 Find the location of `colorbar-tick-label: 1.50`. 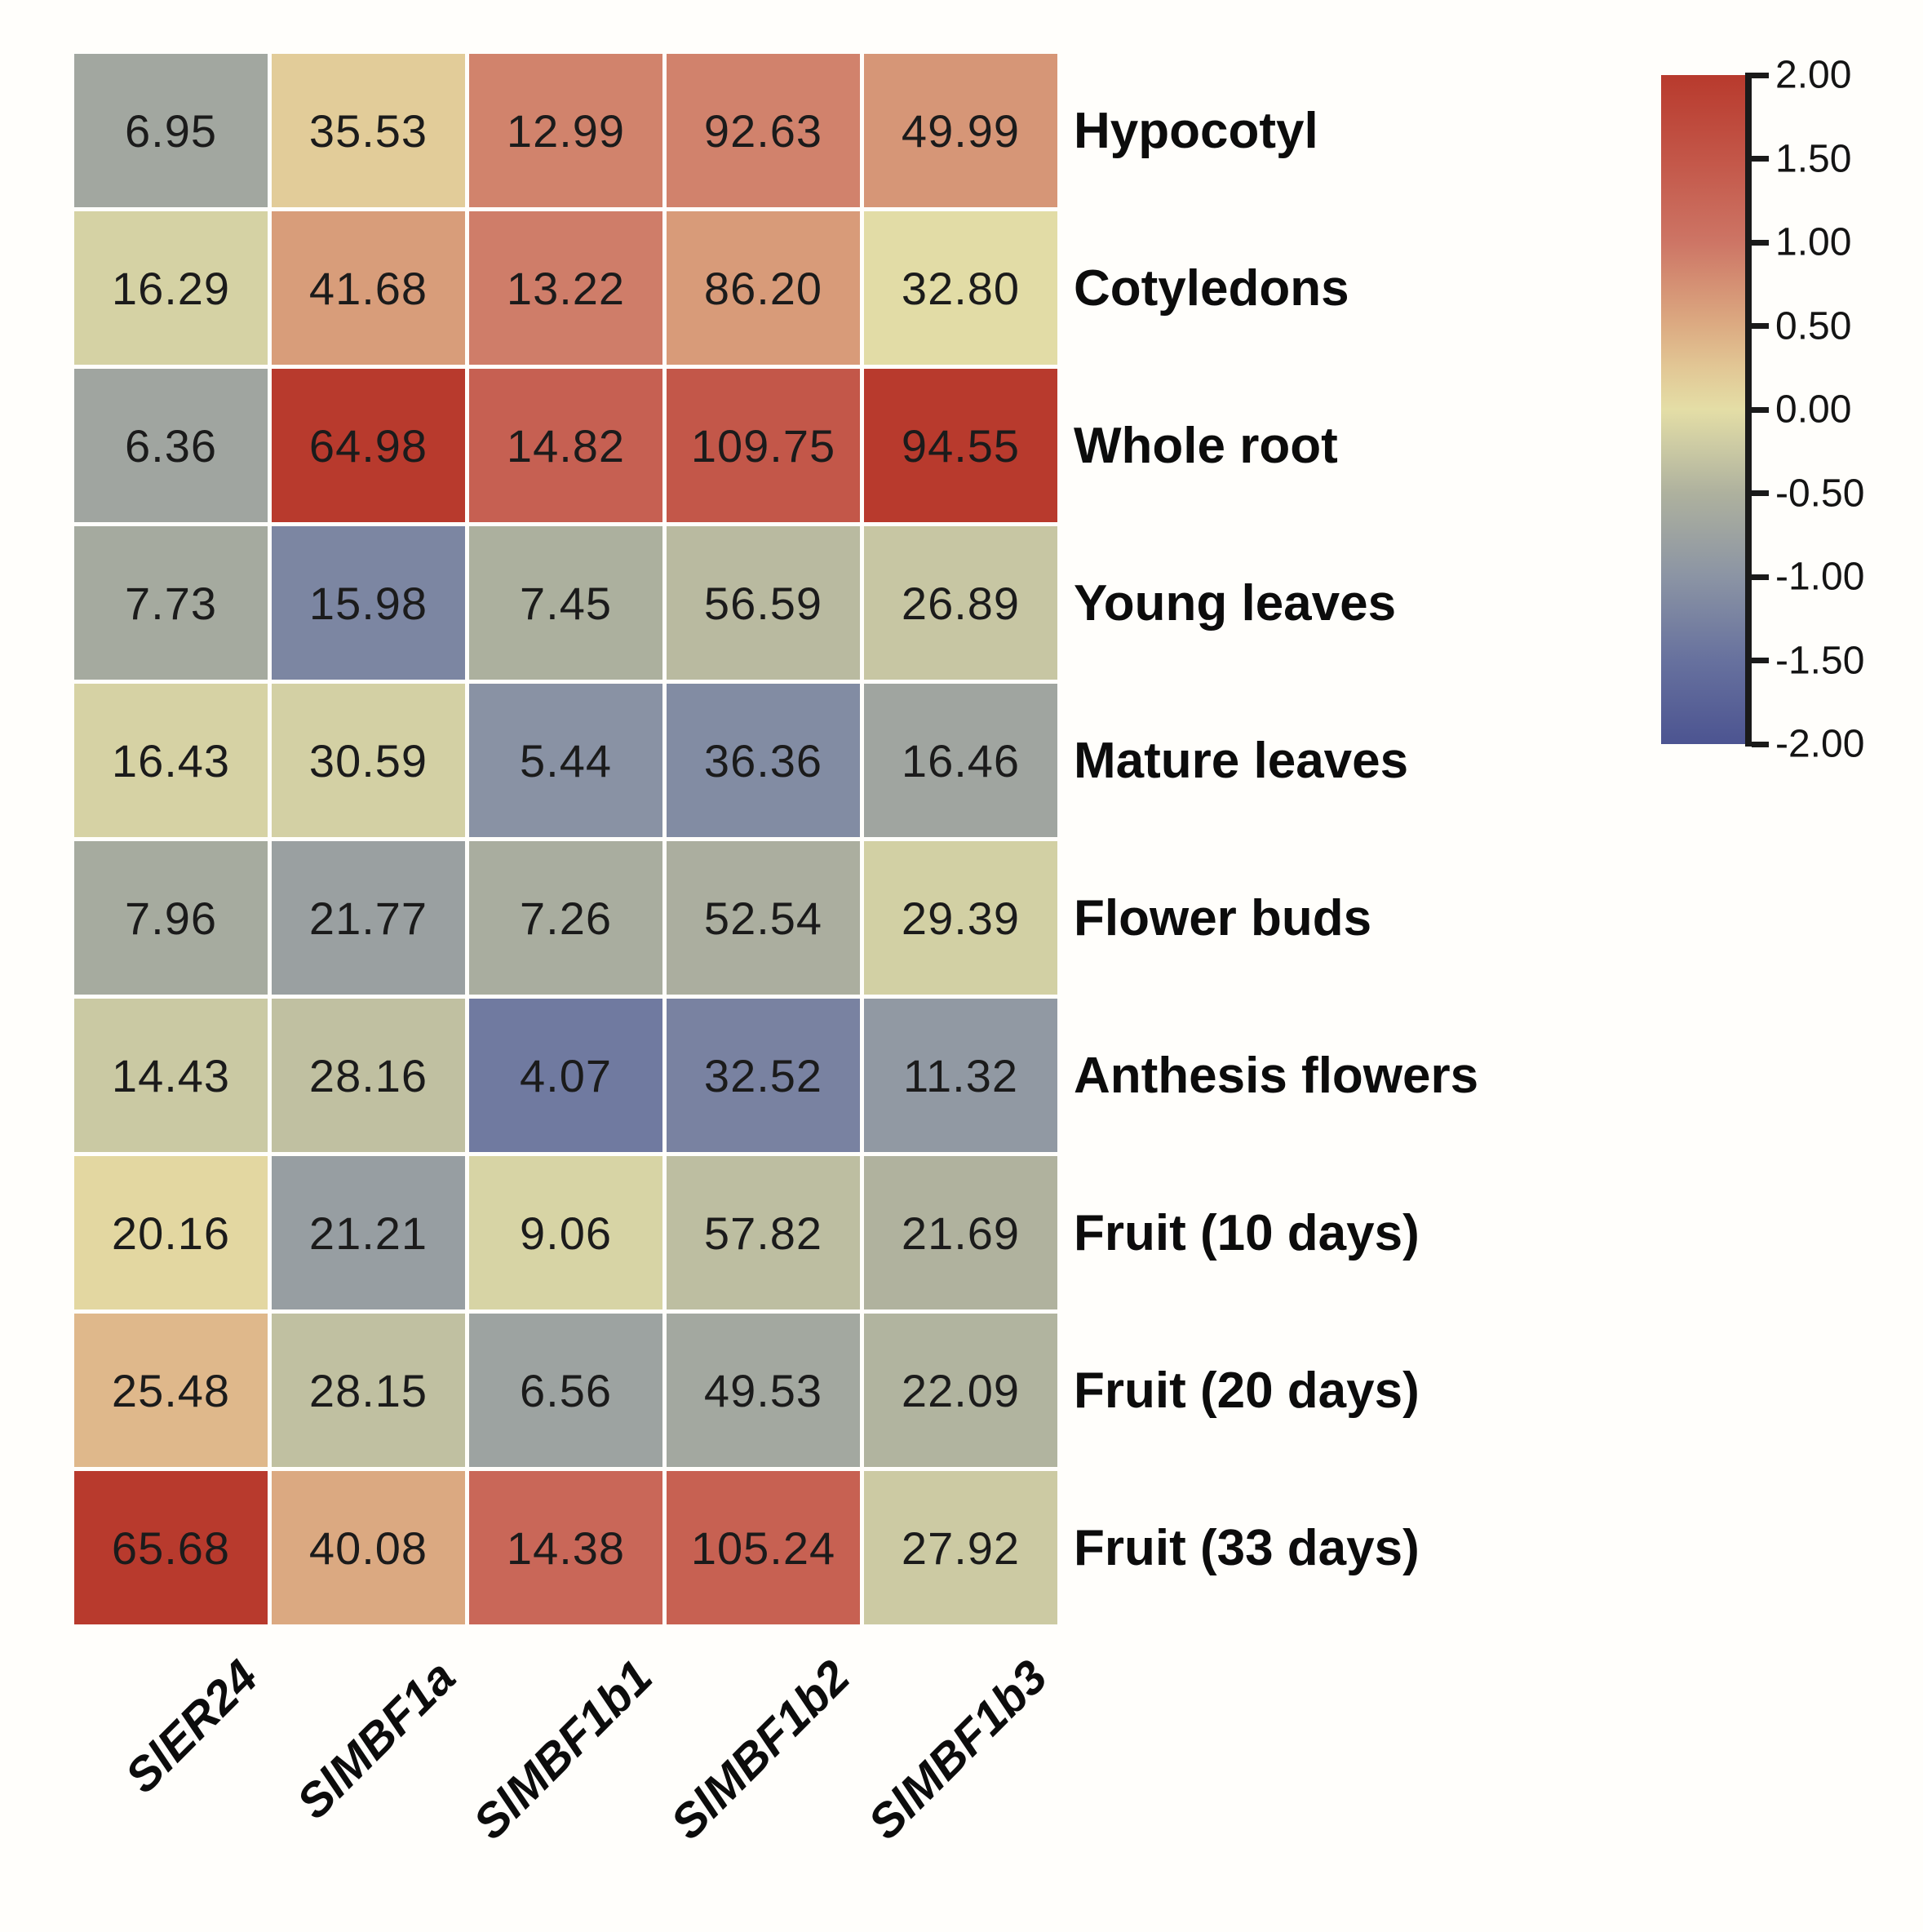

colorbar-tick-label: 1.50 is located at coordinates (1813, 158).